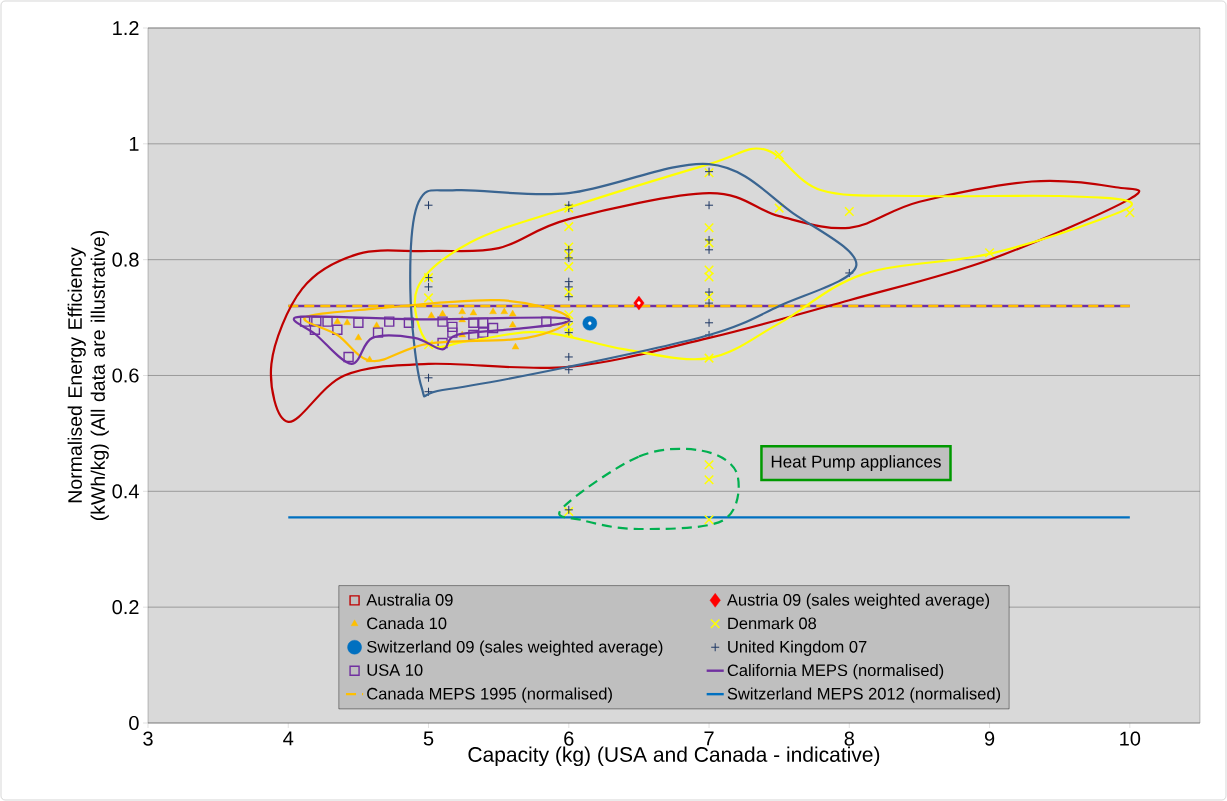 The image size is (1227, 801). Describe the element at coordinates (797, 648) in the screenshot. I see `legend-label: United Kingdom 07` at that location.